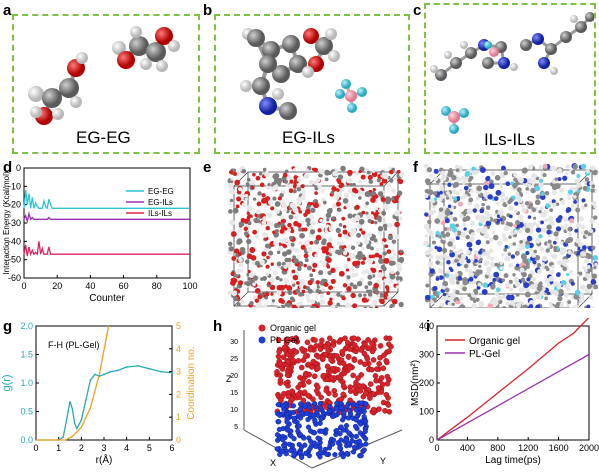  What do you see at coordinates (8, 167) in the screenshot?
I see `panel-letter-d: d` at bounding box center [8, 167].